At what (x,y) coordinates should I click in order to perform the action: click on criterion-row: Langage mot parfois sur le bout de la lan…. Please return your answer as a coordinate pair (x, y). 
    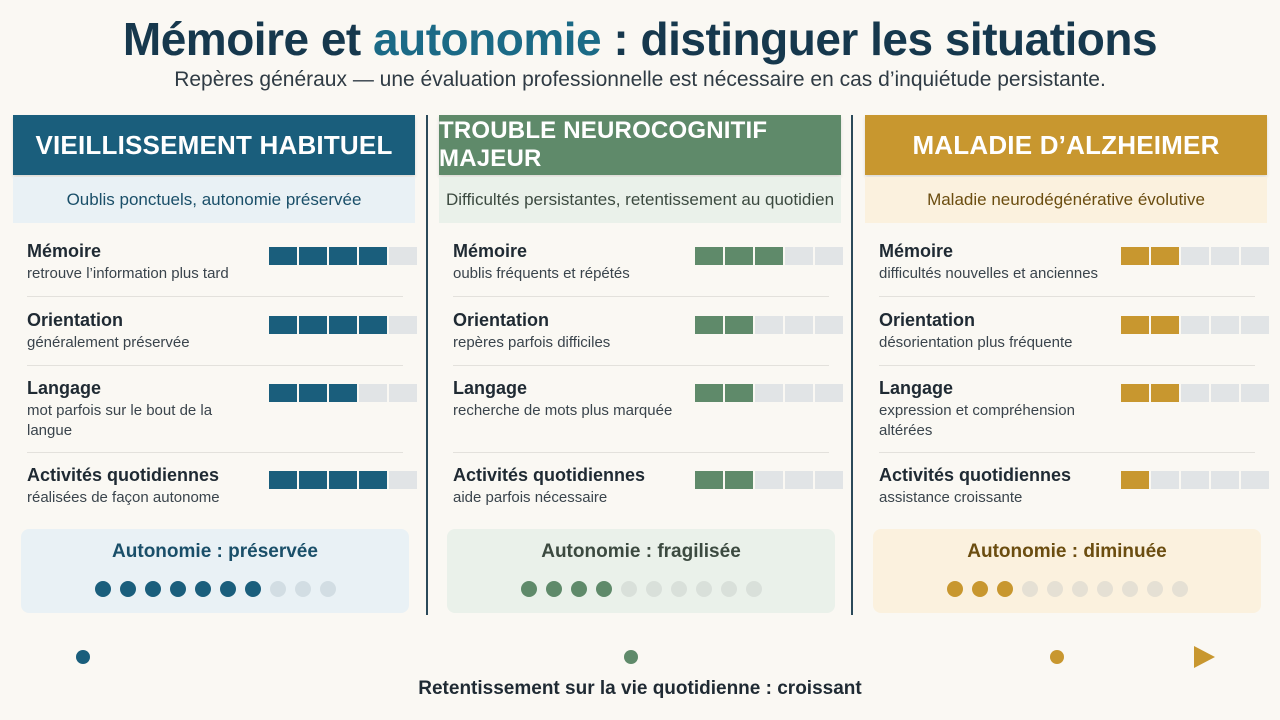
    Looking at the image, I should click on (222, 409).